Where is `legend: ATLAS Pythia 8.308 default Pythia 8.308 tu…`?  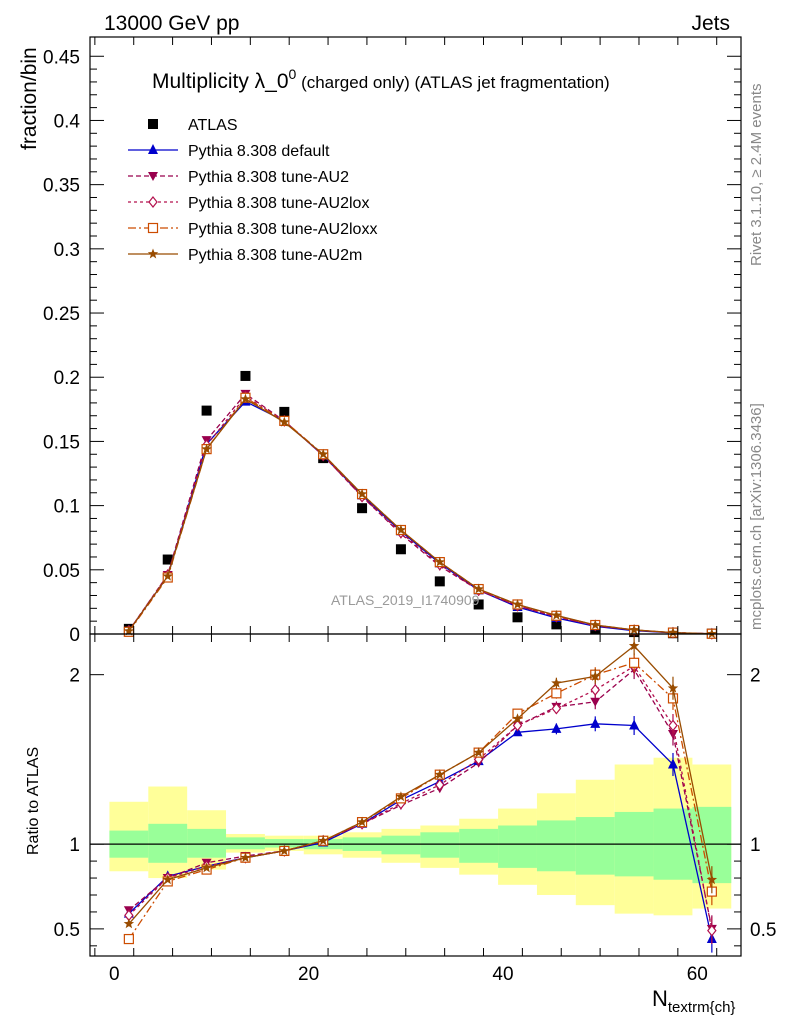 legend: ATLAS Pythia 8.308 default Pythia 8.308 tu… is located at coordinates (252, 190).